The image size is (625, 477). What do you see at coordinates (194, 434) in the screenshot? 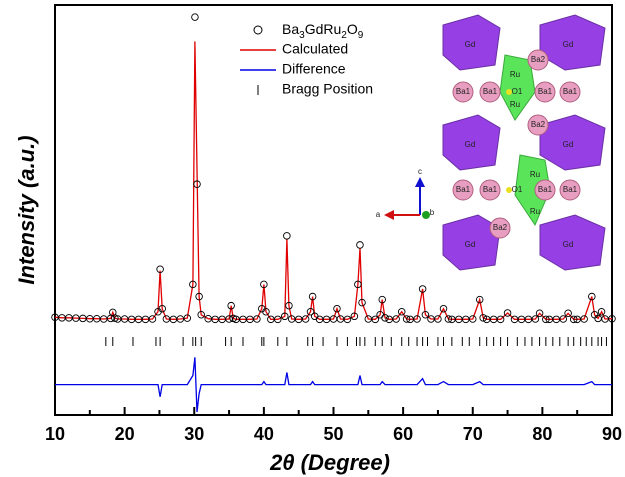
I see `x-tick-label: 30` at bounding box center [194, 434].